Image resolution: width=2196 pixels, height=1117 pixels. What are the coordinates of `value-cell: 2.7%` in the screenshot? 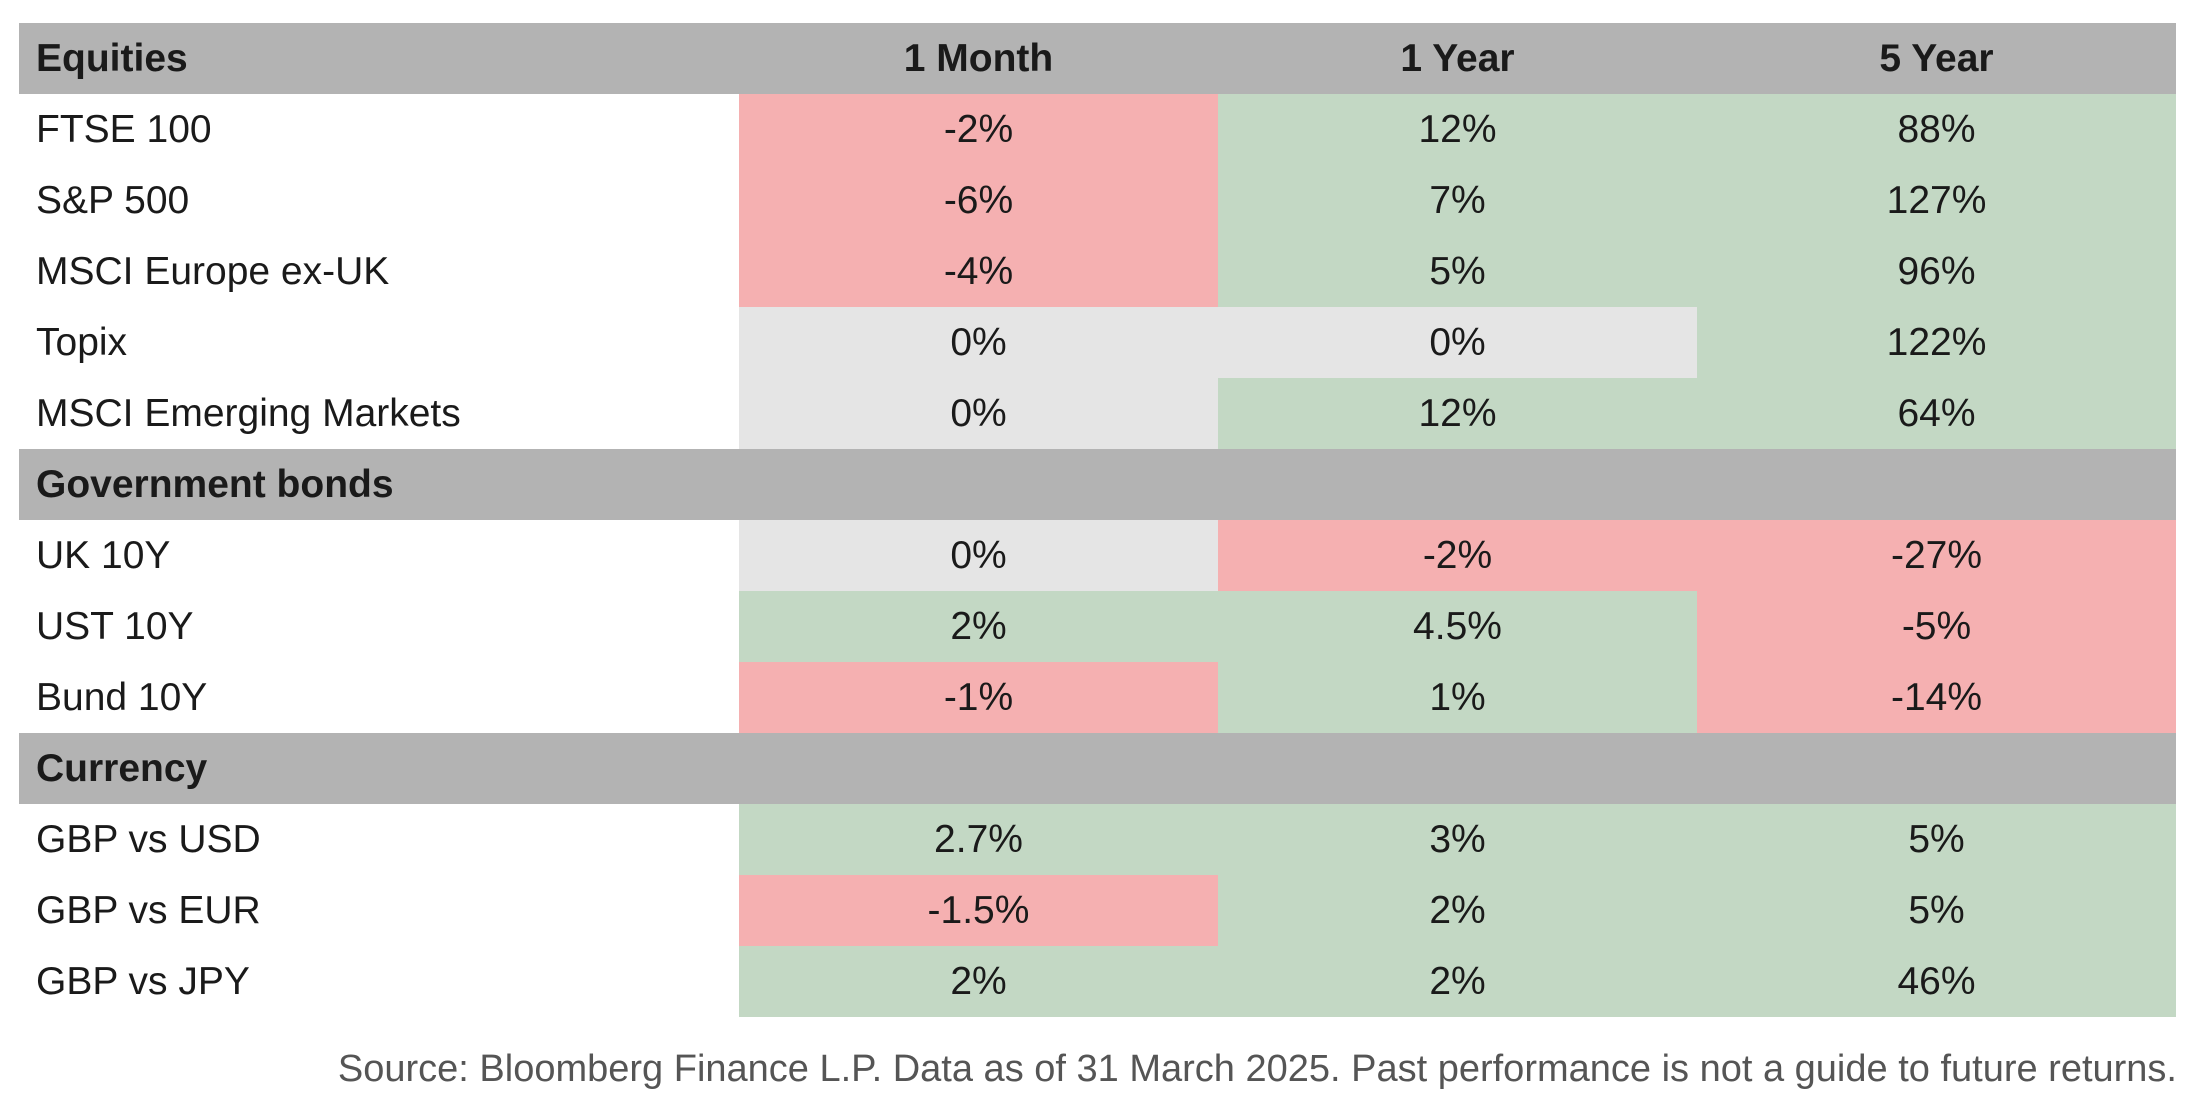 It's located at (978, 839).